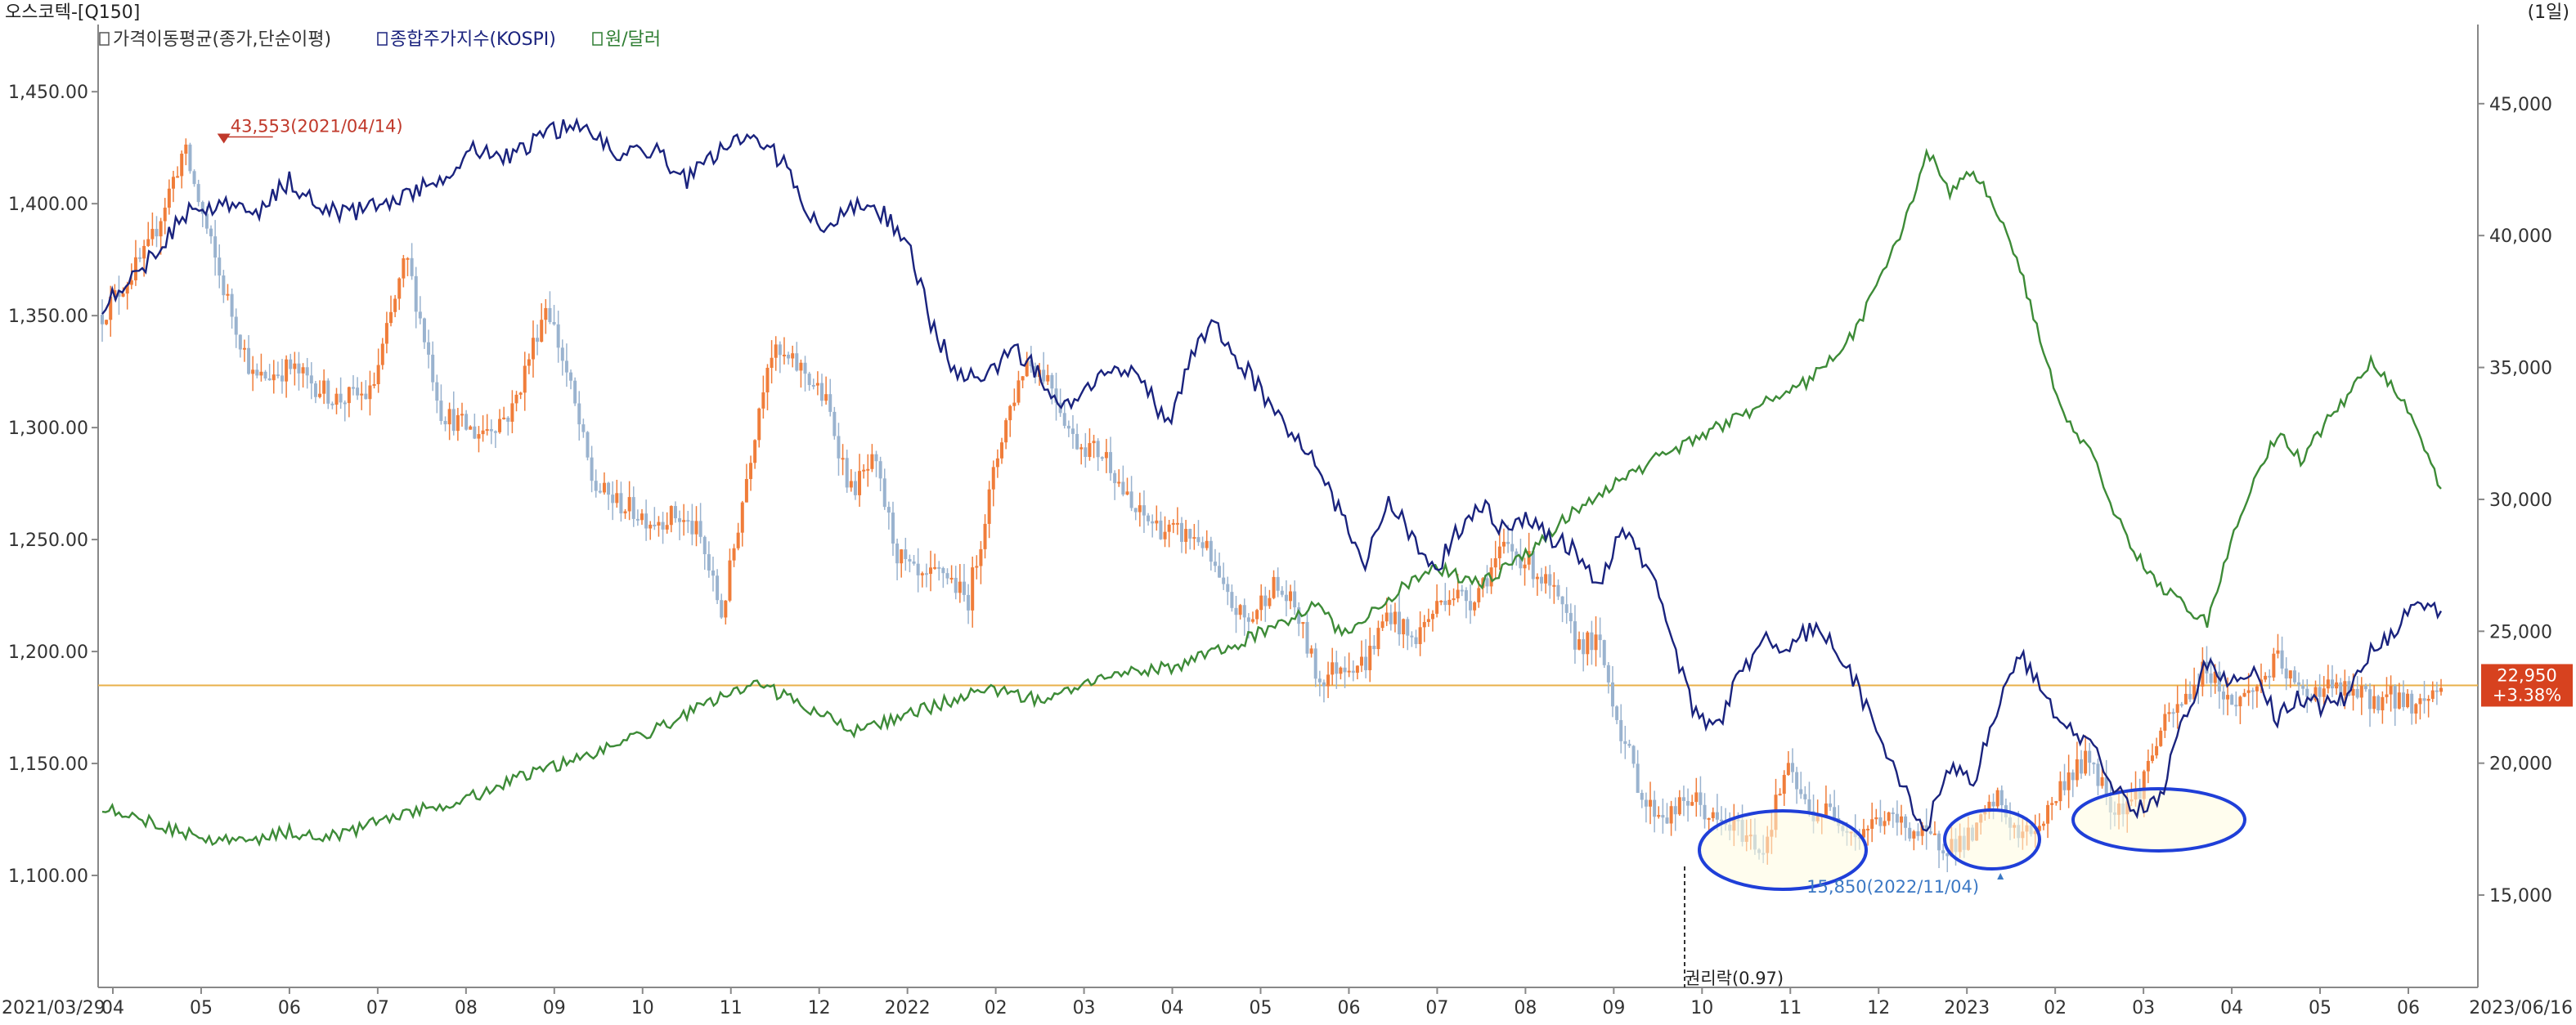  Describe the element at coordinates (2000, 876) in the screenshot. I see `low-annotation-marker` at that location.